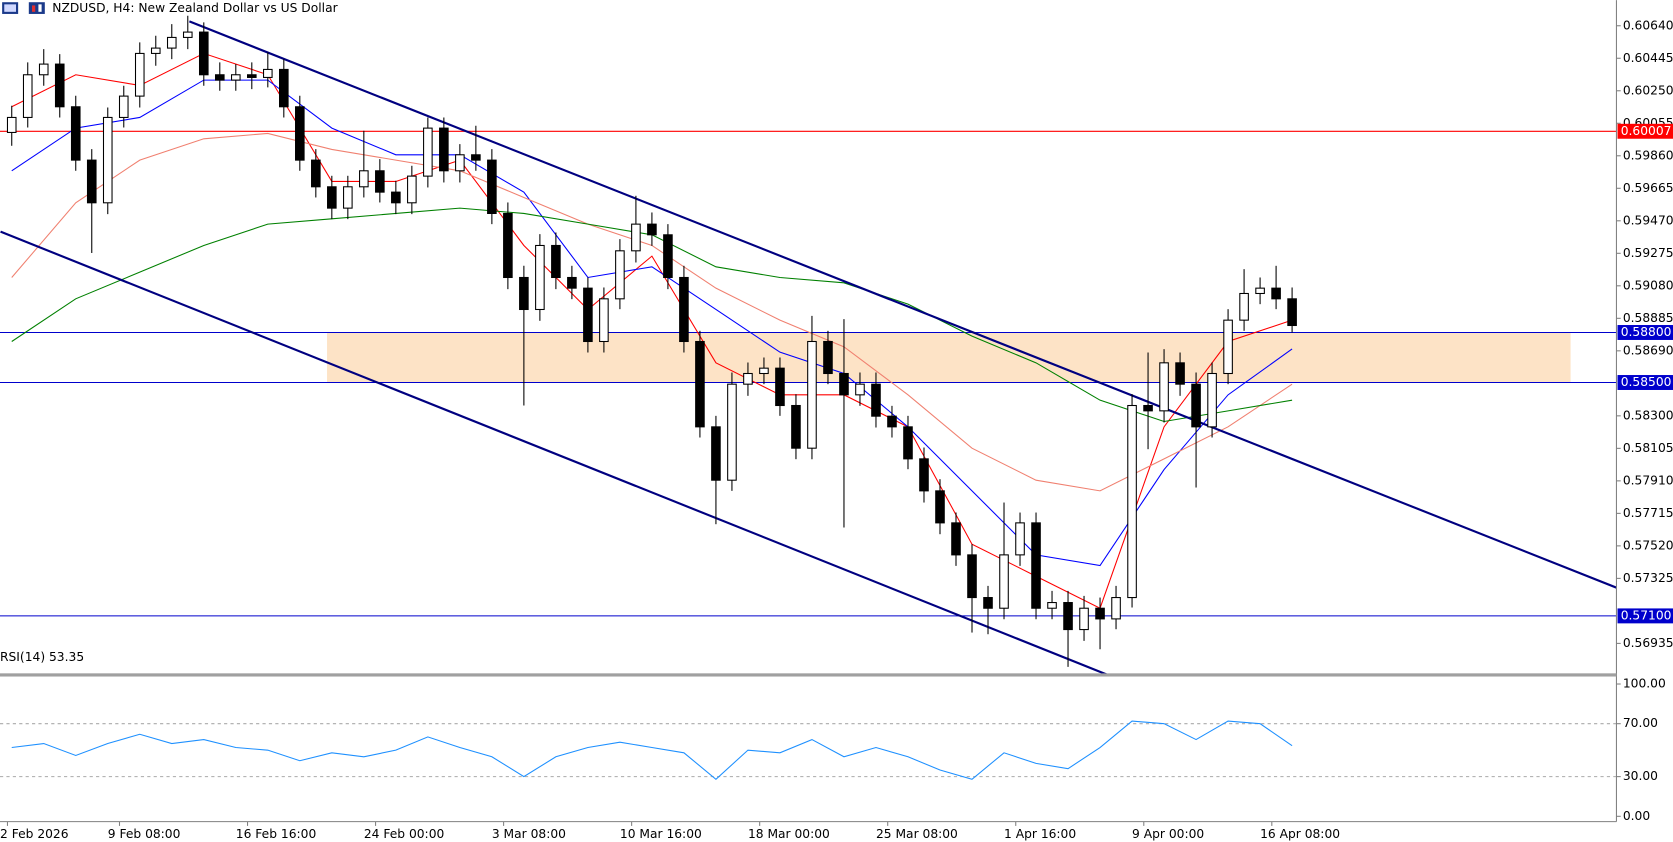 Image resolution: width=1673 pixels, height=842 pixels. I want to click on y-tick-label: 0.56935, so click(1648, 643).